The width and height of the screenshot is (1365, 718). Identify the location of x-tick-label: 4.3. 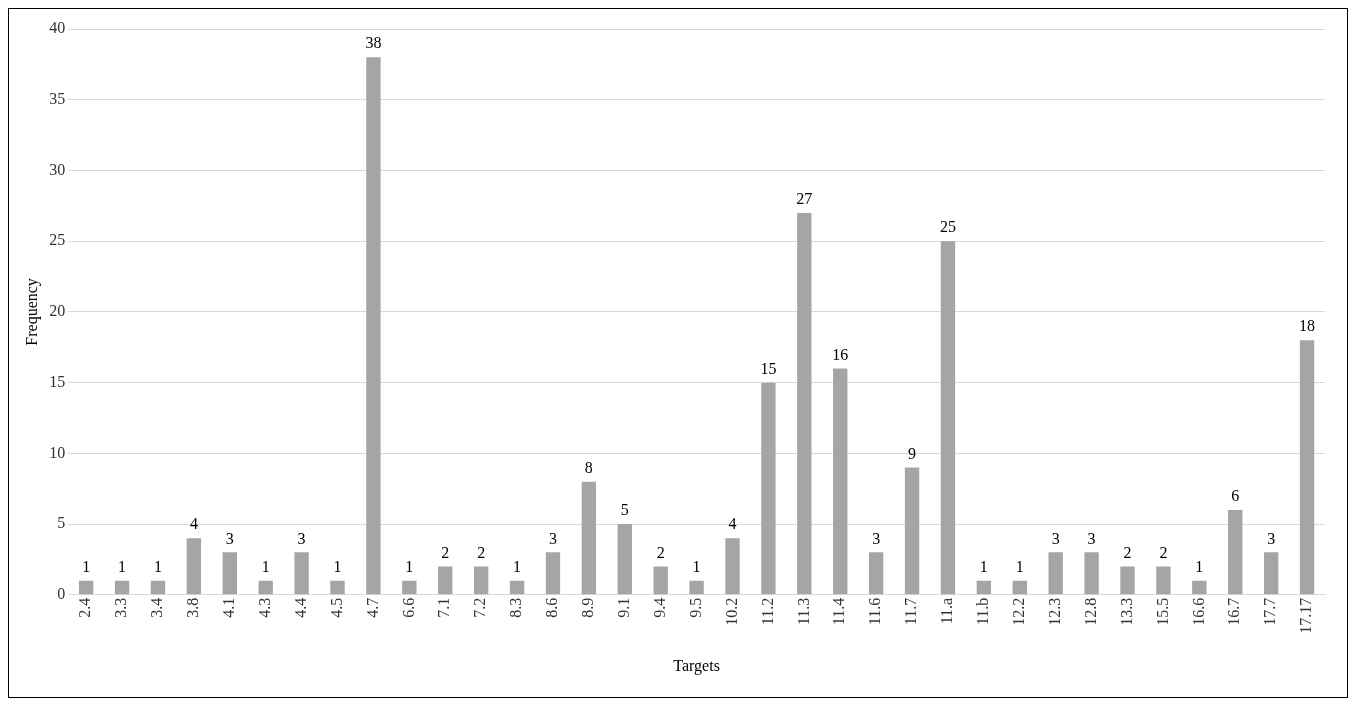
(264, 607).